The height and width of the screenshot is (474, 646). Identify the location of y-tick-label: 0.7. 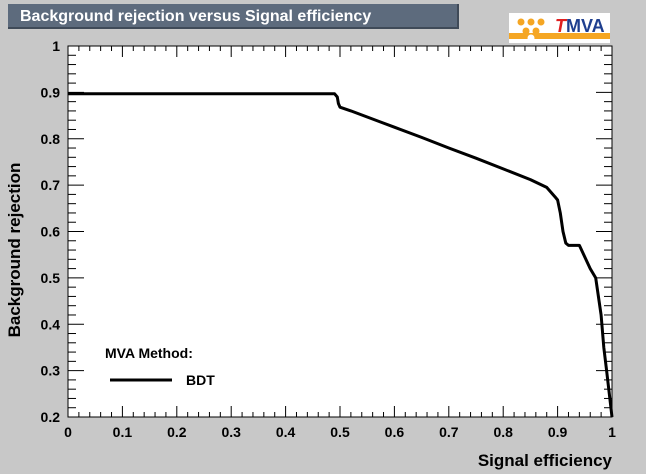
(51, 185).